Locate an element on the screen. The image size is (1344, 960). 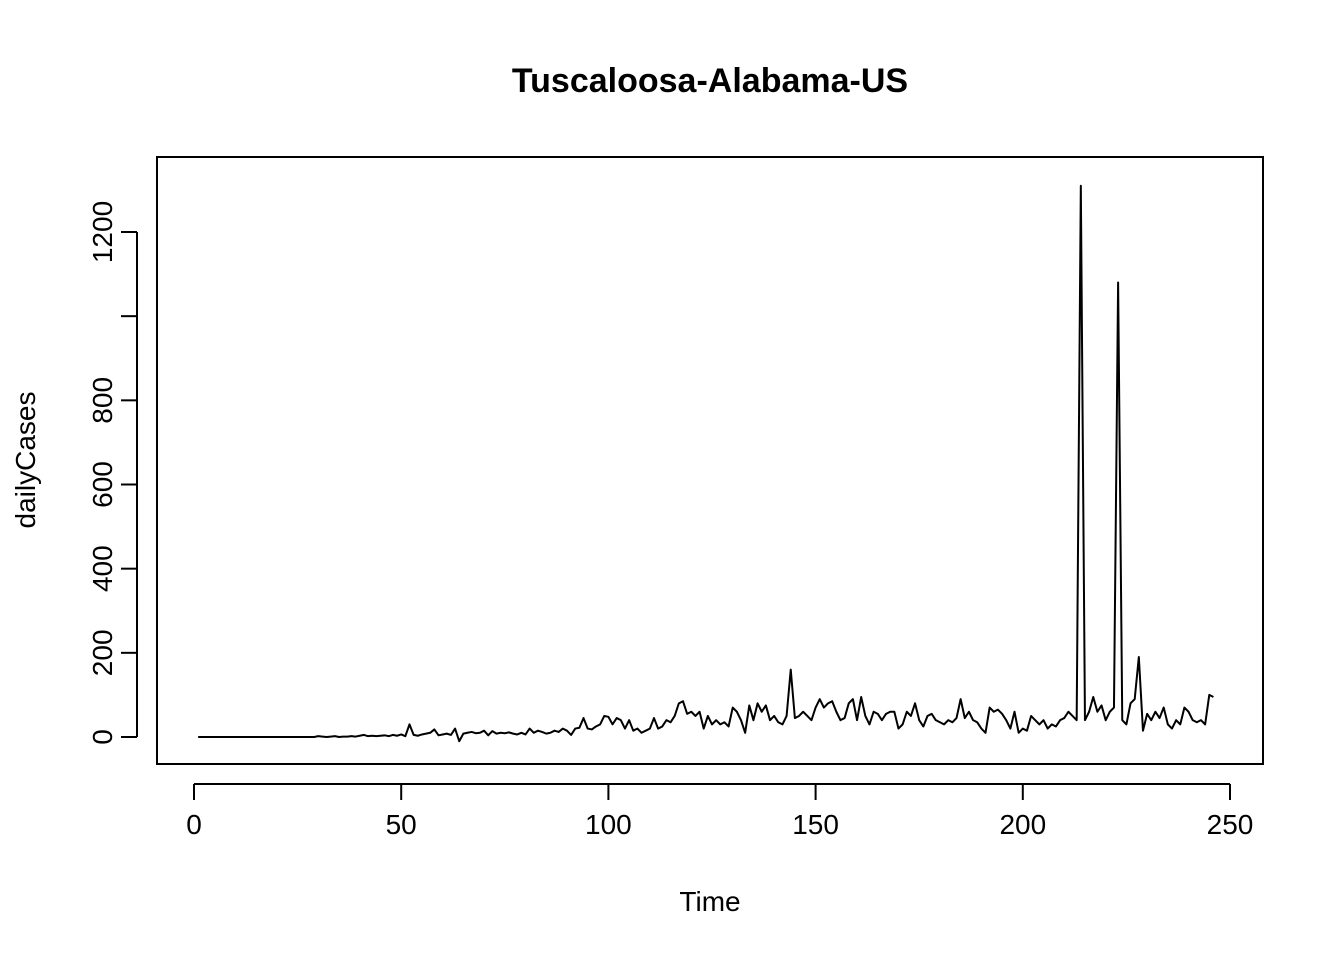
y-tick-label: 200 is located at coordinates (102, 652).